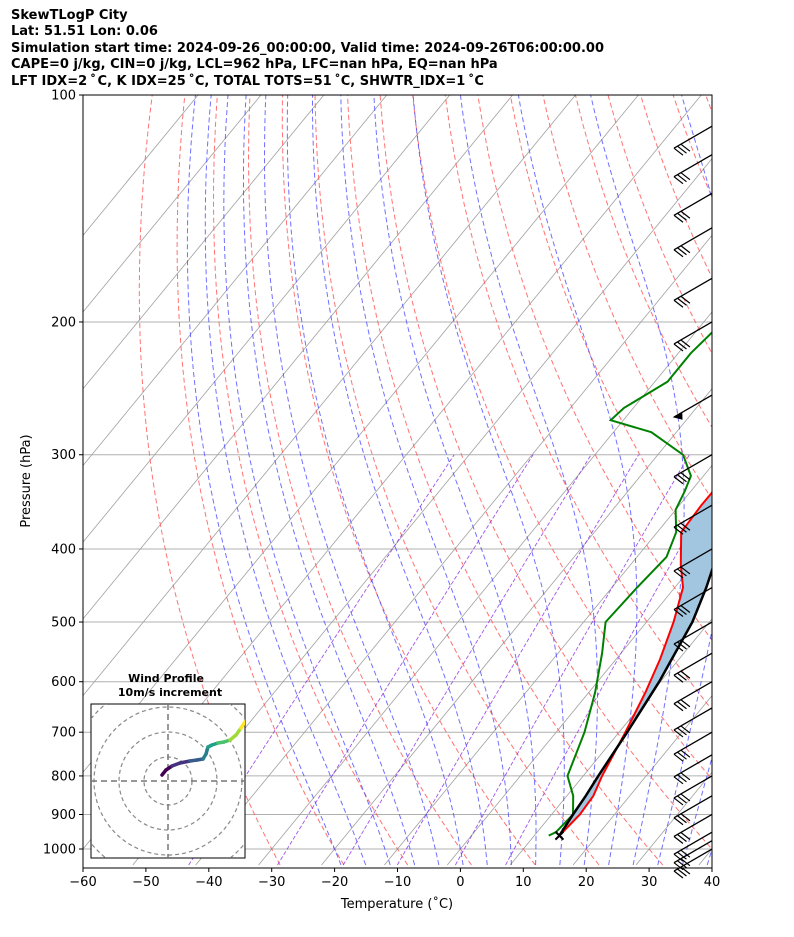  What do you see at coordinates (586, 882) in the screenshot?
I see `x-tick-label: 20` at bounding box center [586, 882].